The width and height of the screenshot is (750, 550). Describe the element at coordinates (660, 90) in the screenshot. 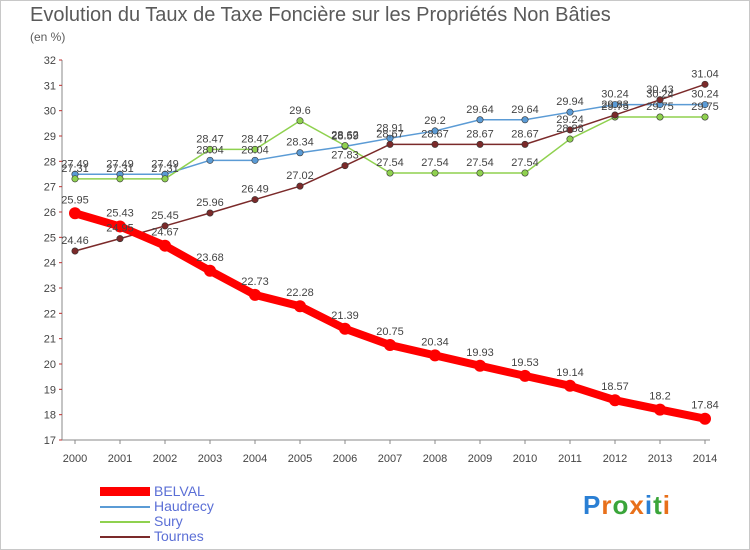

I see `data-label-tournes: 30.43` at that location.